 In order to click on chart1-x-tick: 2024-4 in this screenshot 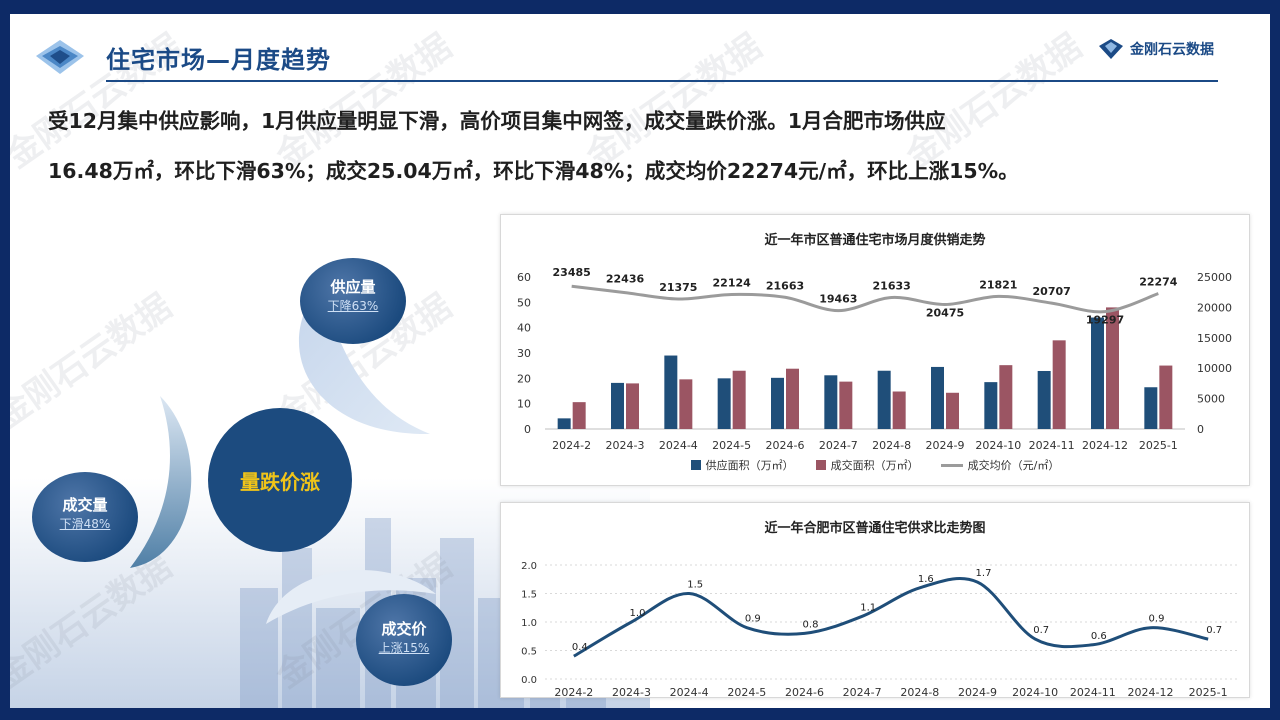, I will do `click(678, 445)`.